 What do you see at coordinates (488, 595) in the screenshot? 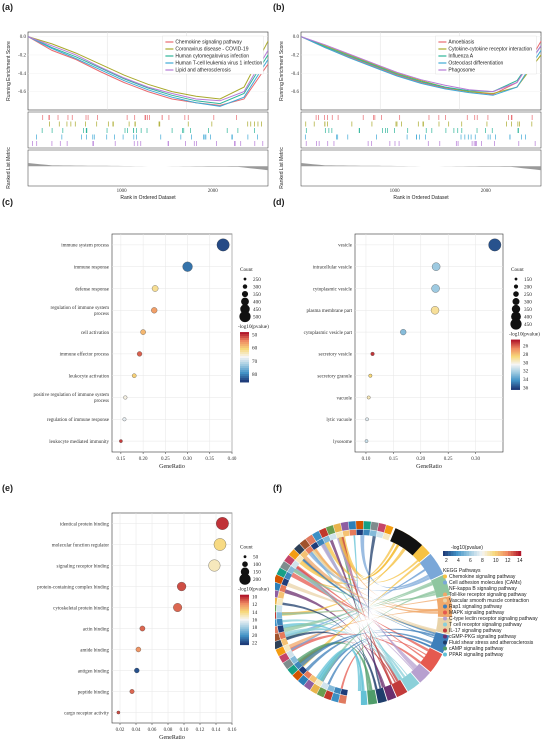
I see `chord-legend-label-3: Toll-like receptor signaling pathway` at bounding box center [488, 595].